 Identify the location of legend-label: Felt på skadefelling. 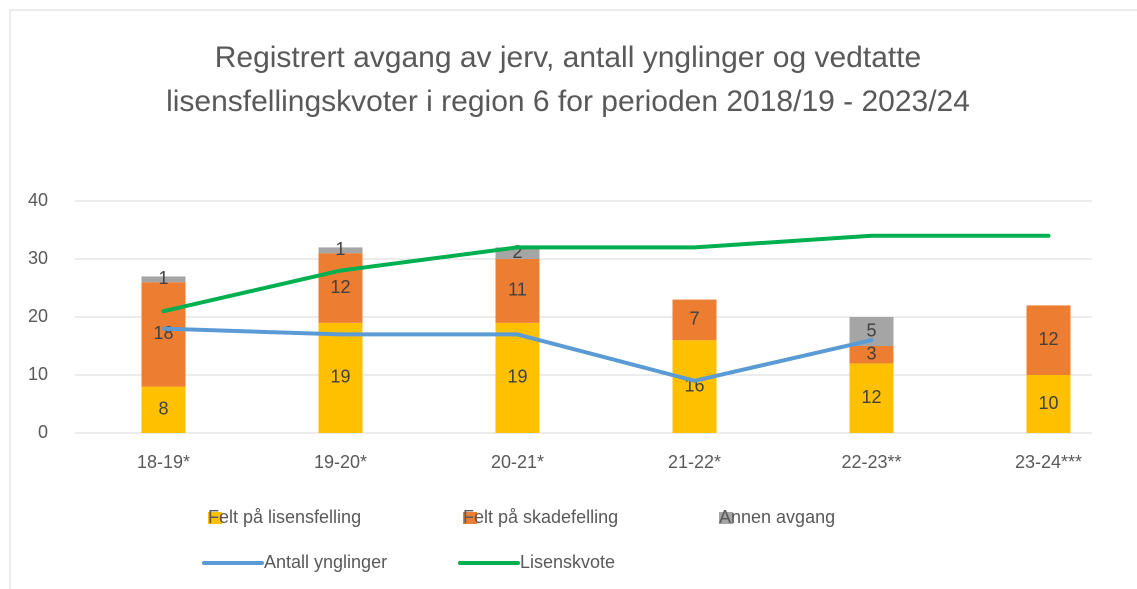
(540, 517).